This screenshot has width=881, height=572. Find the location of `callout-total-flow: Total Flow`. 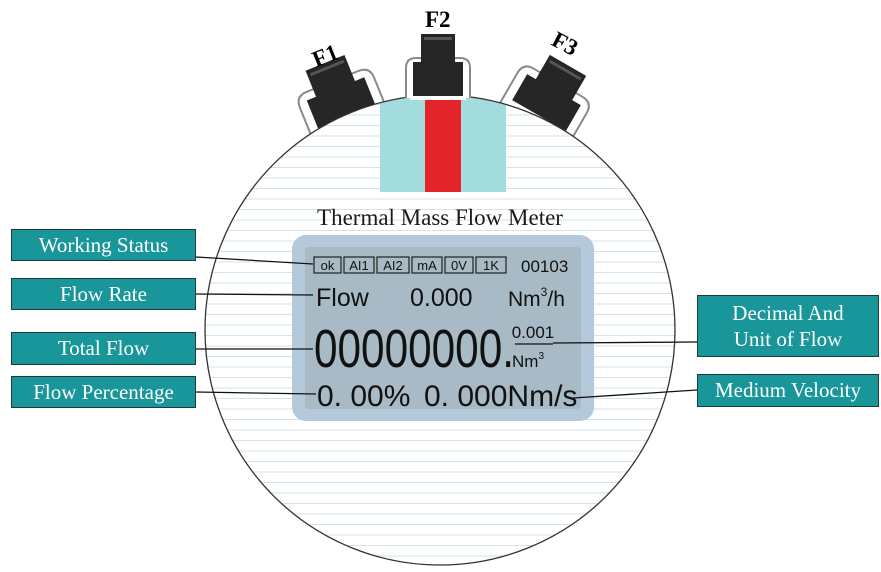

callout-total-flow: Total Flow is located at coordinates (103, 348).